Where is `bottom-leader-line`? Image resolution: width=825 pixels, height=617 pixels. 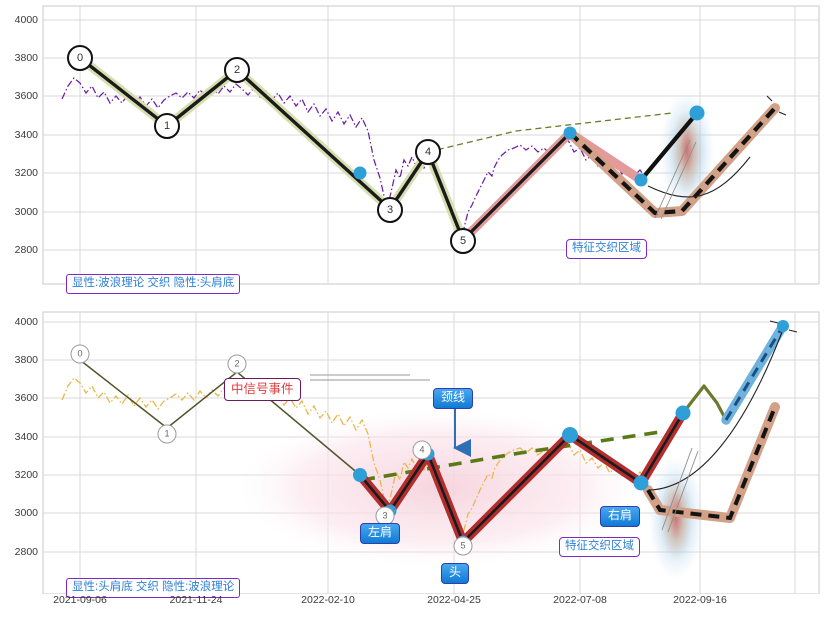
bottom-leader-line is located at coordinates (677, 489).